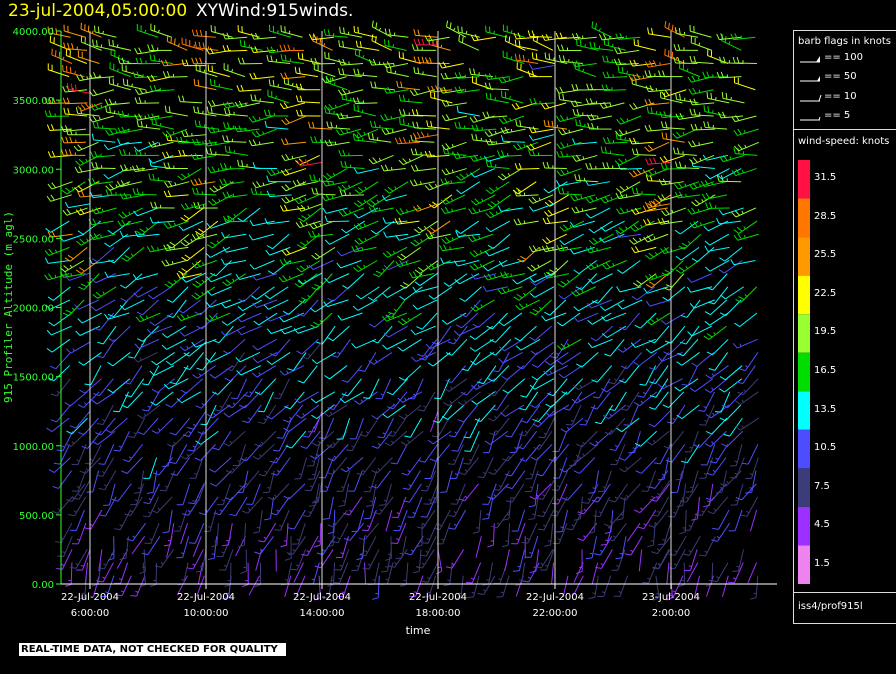 This screenshot has width=896, height=674. I want to click on x-tick-label: 22-Jul-2004, so click(438, 597).